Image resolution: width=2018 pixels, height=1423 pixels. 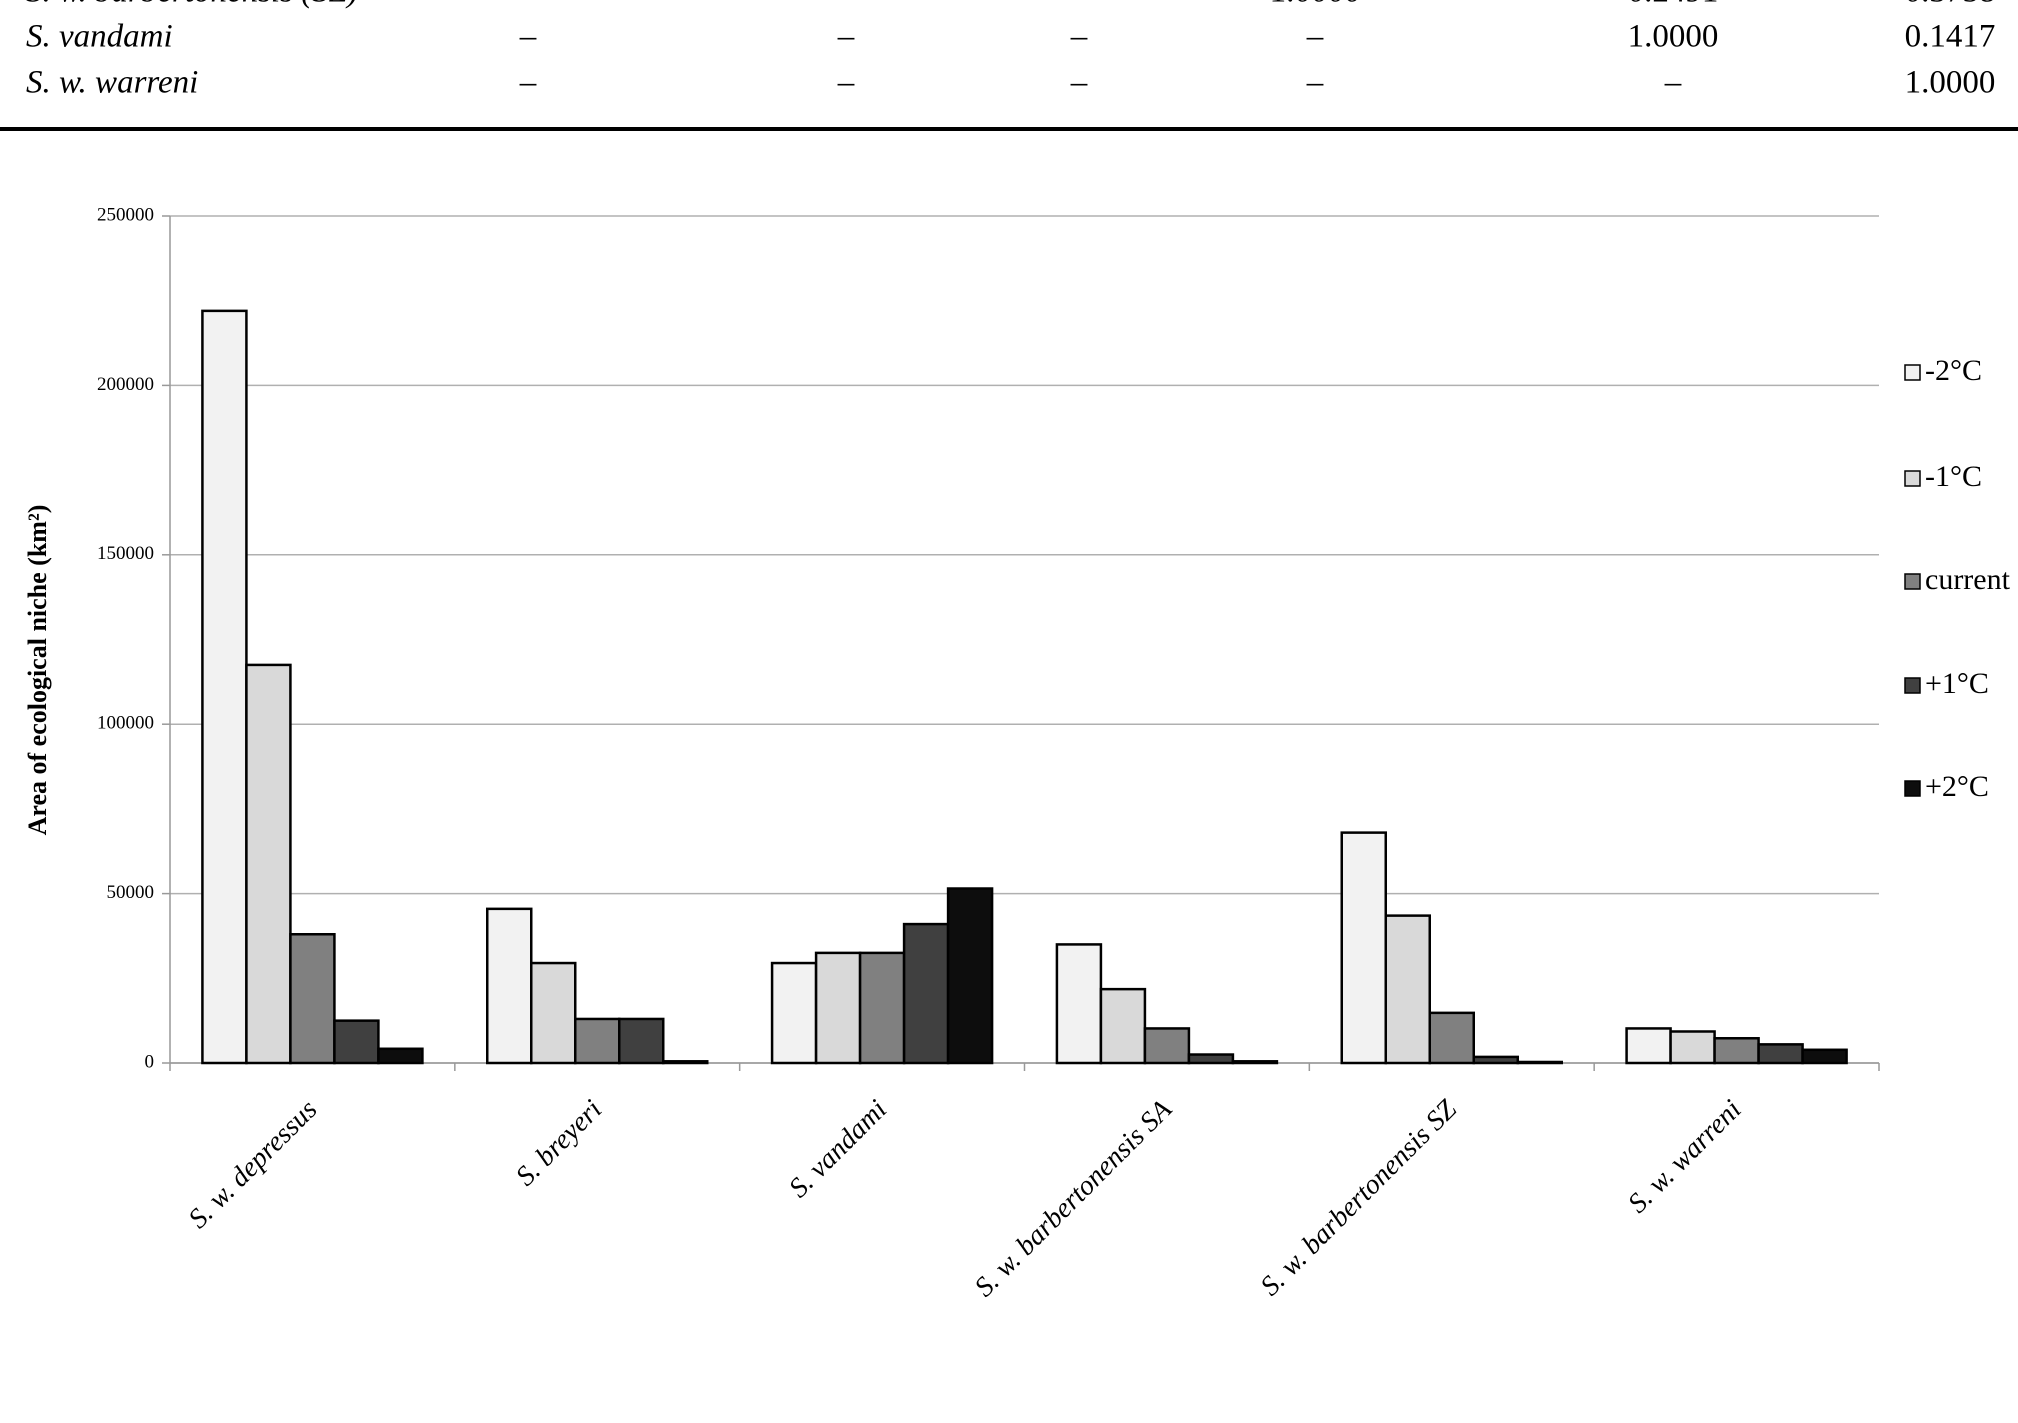 I want to click on x-tick-label: S. w. barbertonensis SA, so click(x=1074, y=1198).